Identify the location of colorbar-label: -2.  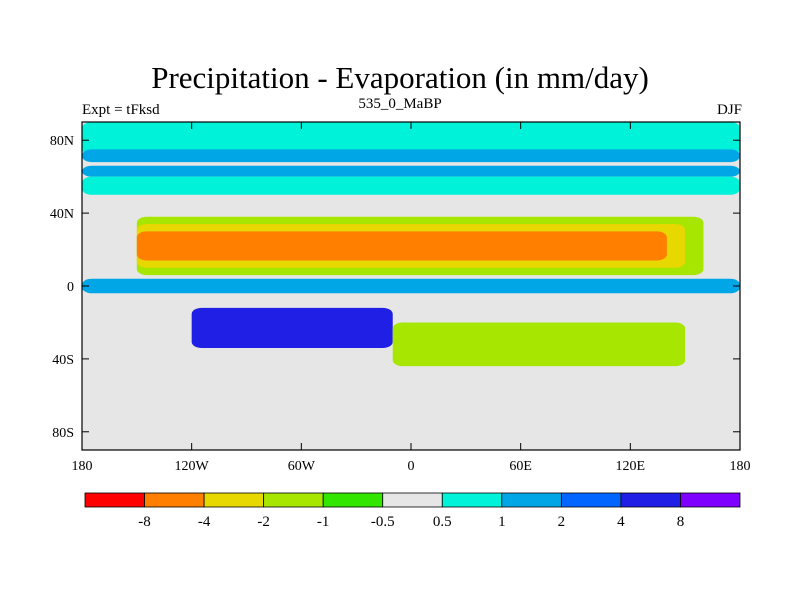
(263, 522).